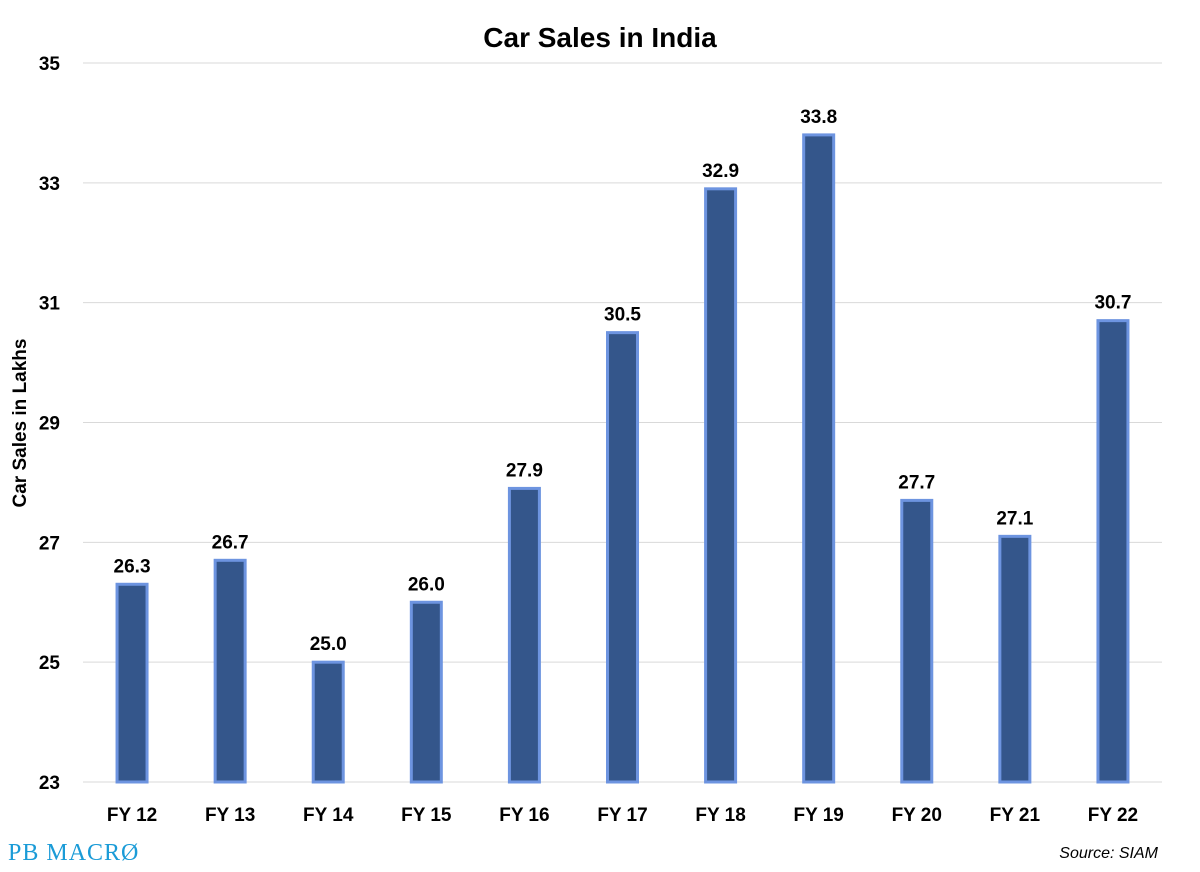 The image size is (1200, 872). Describe the element at coordinates (622, 315) in the screenshot. I see `data-label: 30.5` at that location.